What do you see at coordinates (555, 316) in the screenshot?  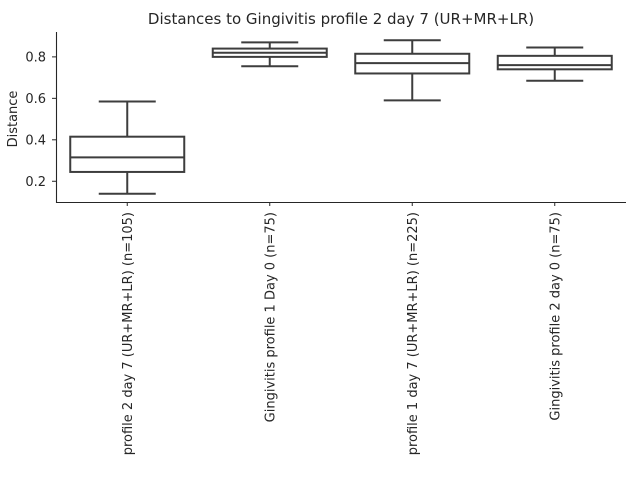 I see `x-tick-label: Gingivitis profile 2 day 0 (n=75)` at bounding box center [555, 316].